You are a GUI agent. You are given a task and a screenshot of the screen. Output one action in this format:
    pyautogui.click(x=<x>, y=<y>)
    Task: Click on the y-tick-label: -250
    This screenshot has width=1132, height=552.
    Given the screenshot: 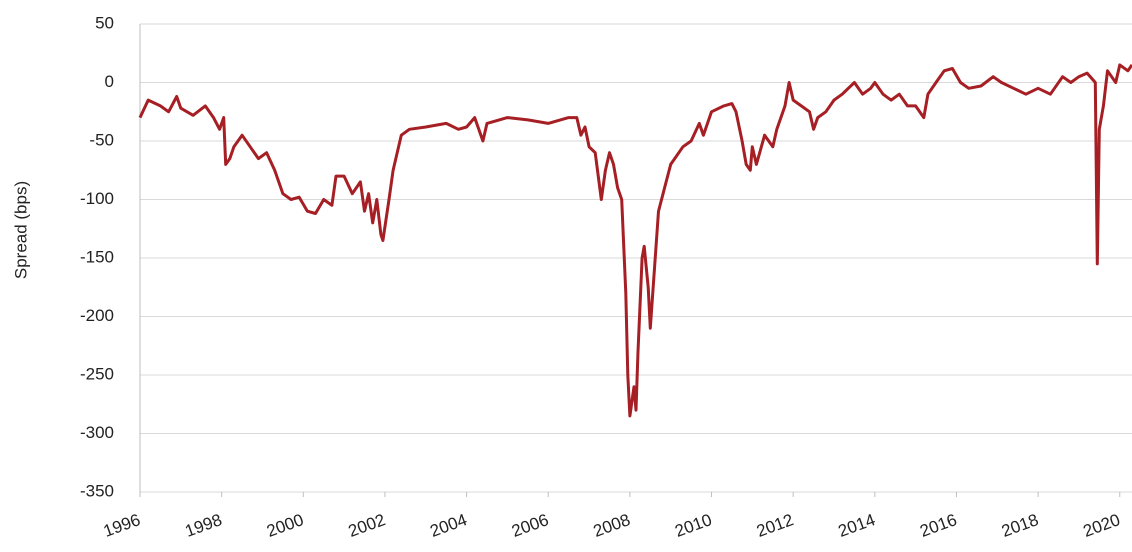 What is the action you would take?
    pyautogui.click(x=97, y=373)
    